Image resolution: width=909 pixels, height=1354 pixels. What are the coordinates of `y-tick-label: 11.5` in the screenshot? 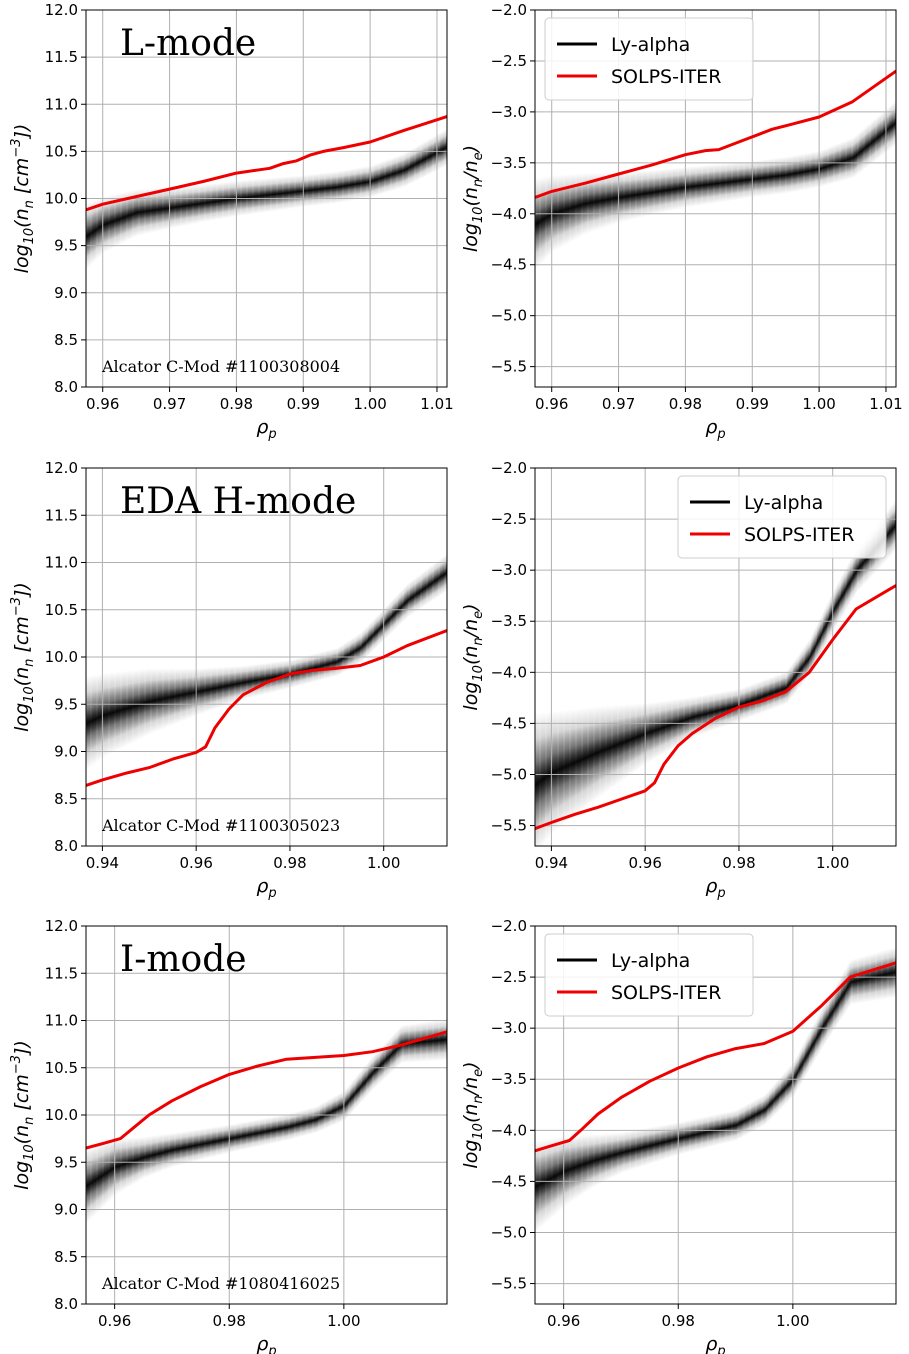 It's located at (61, 57).